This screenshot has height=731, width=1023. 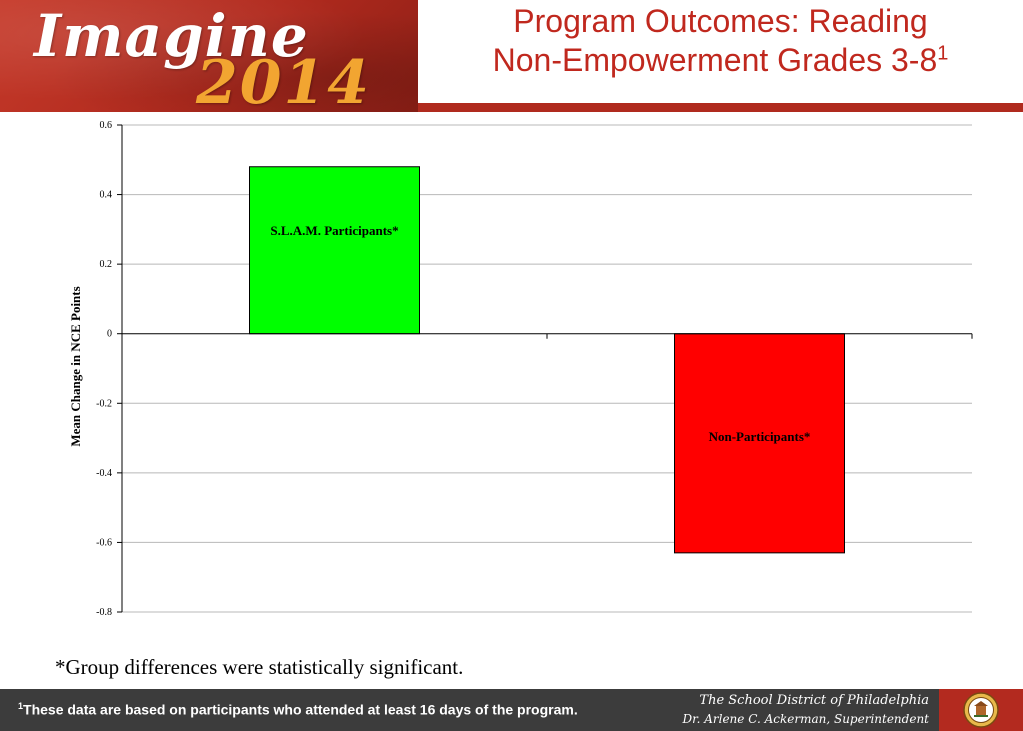 I want to click on y-axis-title: Mean Change in NCE Points, so click(x=75, y=366).